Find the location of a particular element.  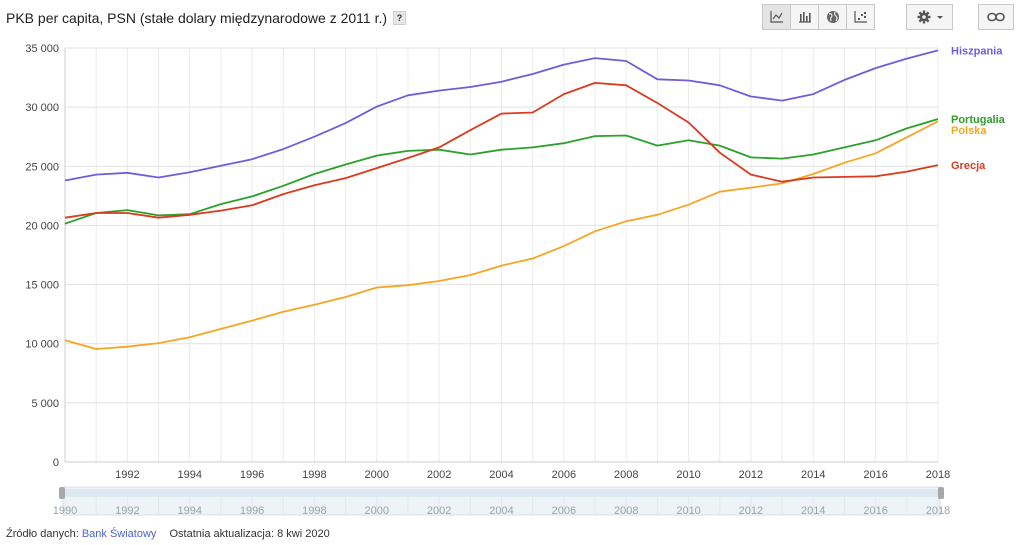

series-label-polska: Polska is located at coordinates (969, 131).